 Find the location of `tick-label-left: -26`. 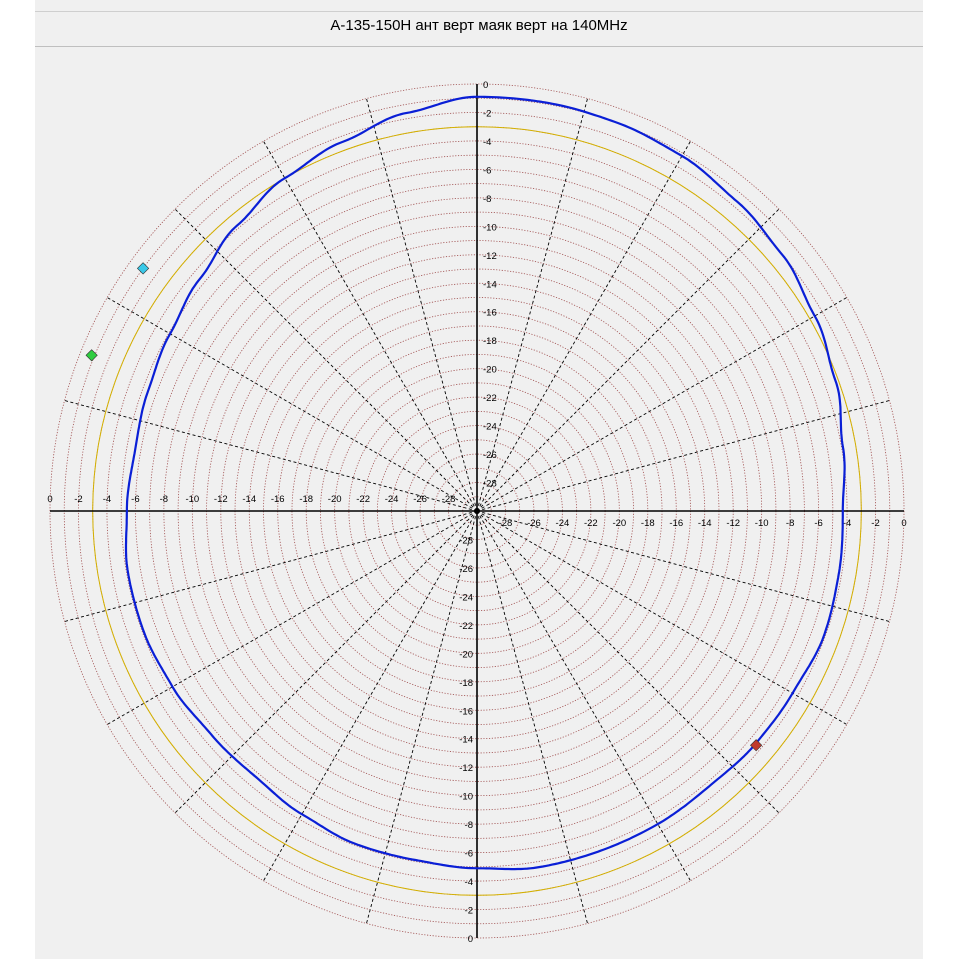

tick-label-left: -26 is located at coordinates (420, 499).